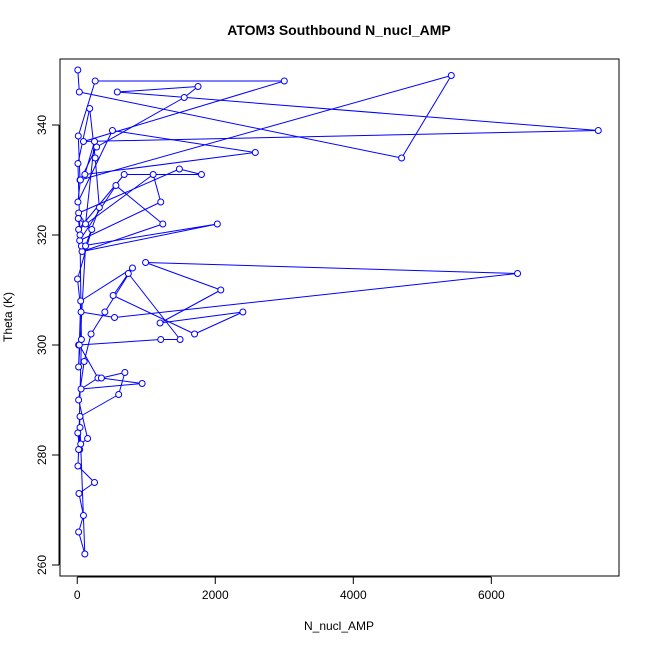 The width and height of the screenshot is (650, 650). What do you see at coordinates (47, 345) in the screenshot?
I see `y-axis: 260 280 300 320 340` at bounding box center [47, 345].